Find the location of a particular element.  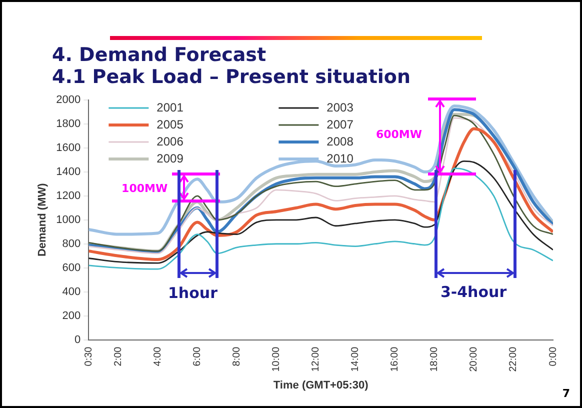

y-axis-title: Demand (MW) is located at coordinates (42, 219).